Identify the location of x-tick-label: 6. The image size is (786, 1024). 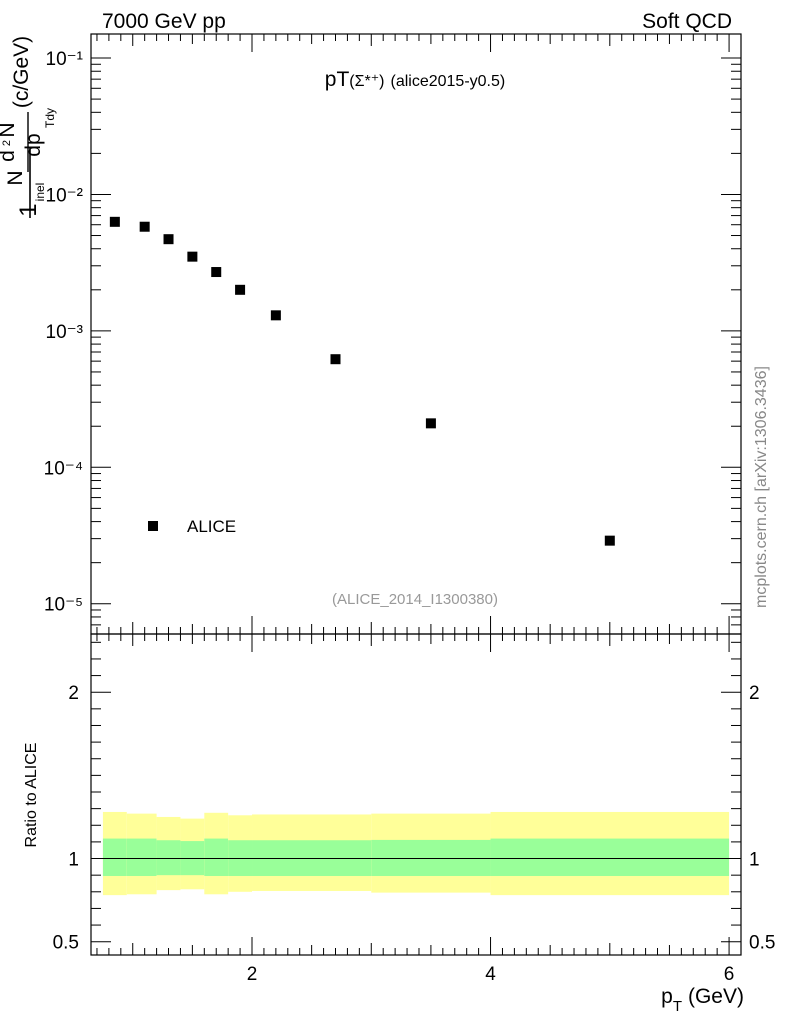
(729, 974).